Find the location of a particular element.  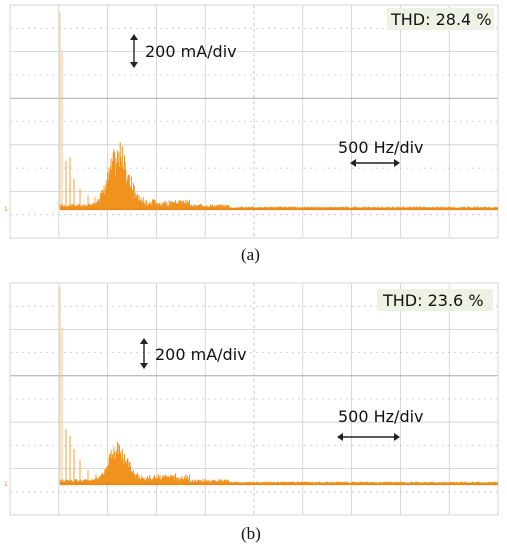

amplitude-scale-arrow-b is located at coordinates (144, 353).